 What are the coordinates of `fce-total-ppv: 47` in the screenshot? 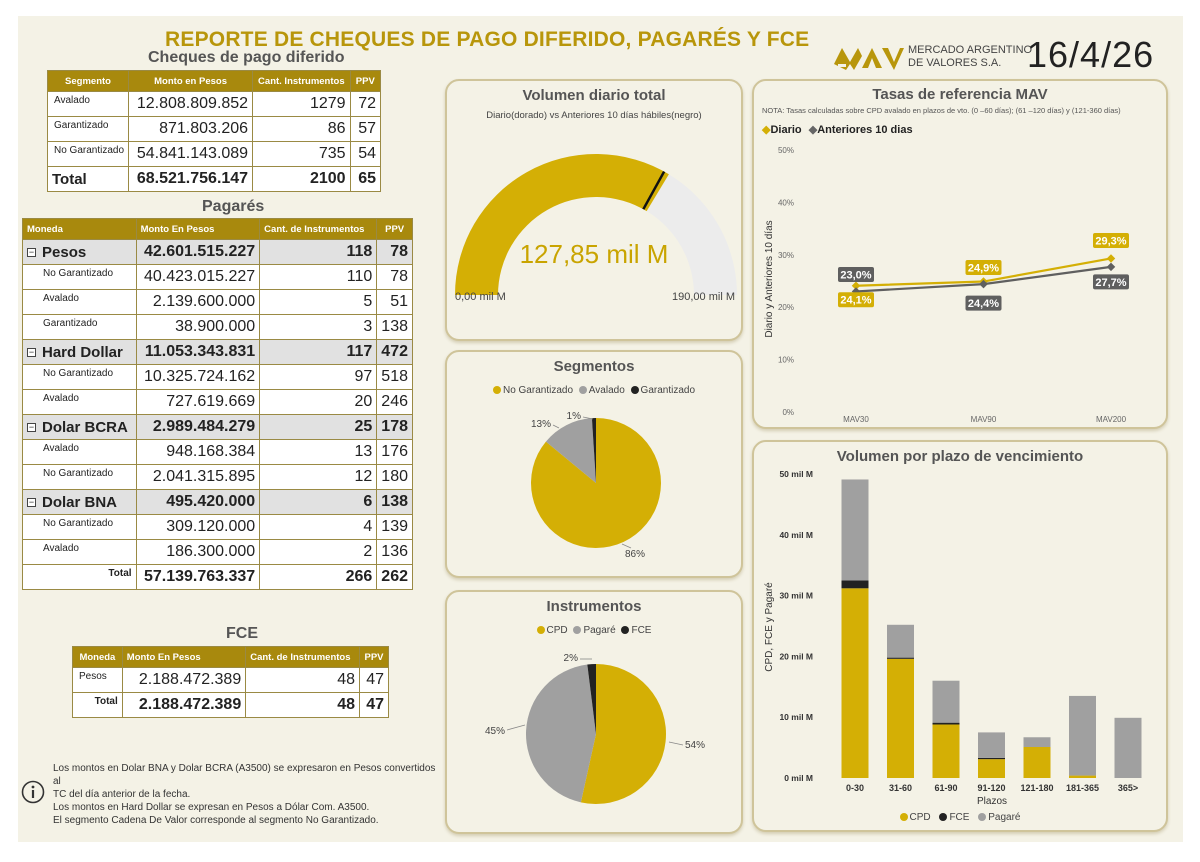 It's located at (374, 705).